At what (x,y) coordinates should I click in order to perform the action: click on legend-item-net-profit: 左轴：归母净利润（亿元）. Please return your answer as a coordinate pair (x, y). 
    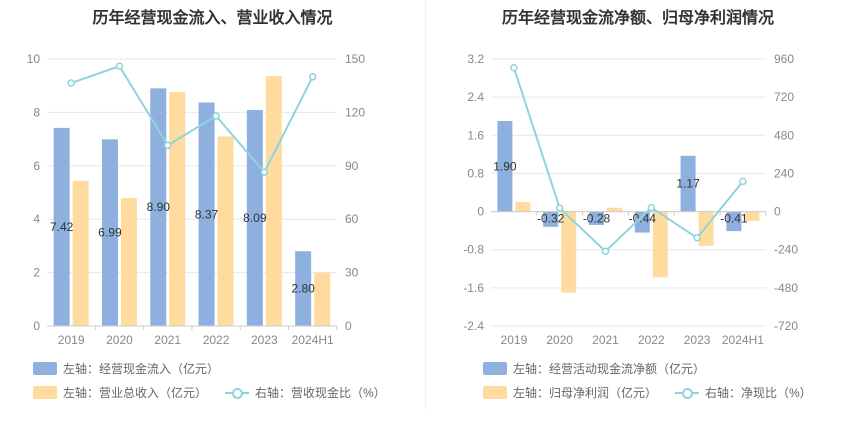
    Looking at the image, I should click on (570, 392).